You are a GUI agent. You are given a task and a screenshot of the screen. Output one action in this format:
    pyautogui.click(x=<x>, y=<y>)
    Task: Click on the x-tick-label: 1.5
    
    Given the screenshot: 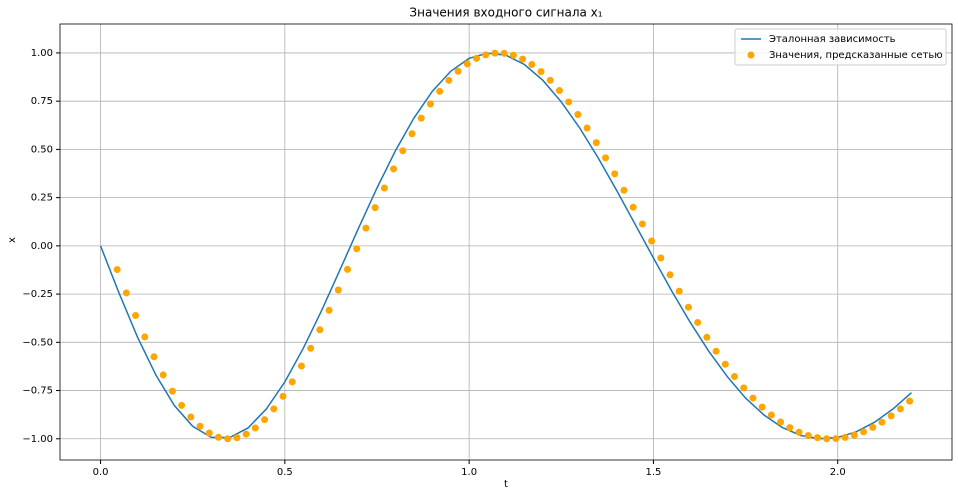 What is the action you would take?
    pyautogui.click(x=653, y=472)
    